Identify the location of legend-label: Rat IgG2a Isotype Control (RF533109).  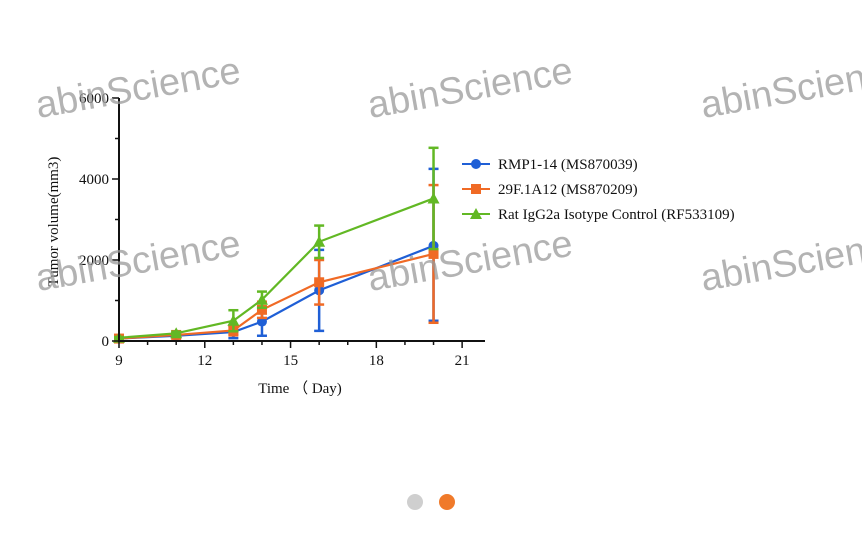
(616, 215).